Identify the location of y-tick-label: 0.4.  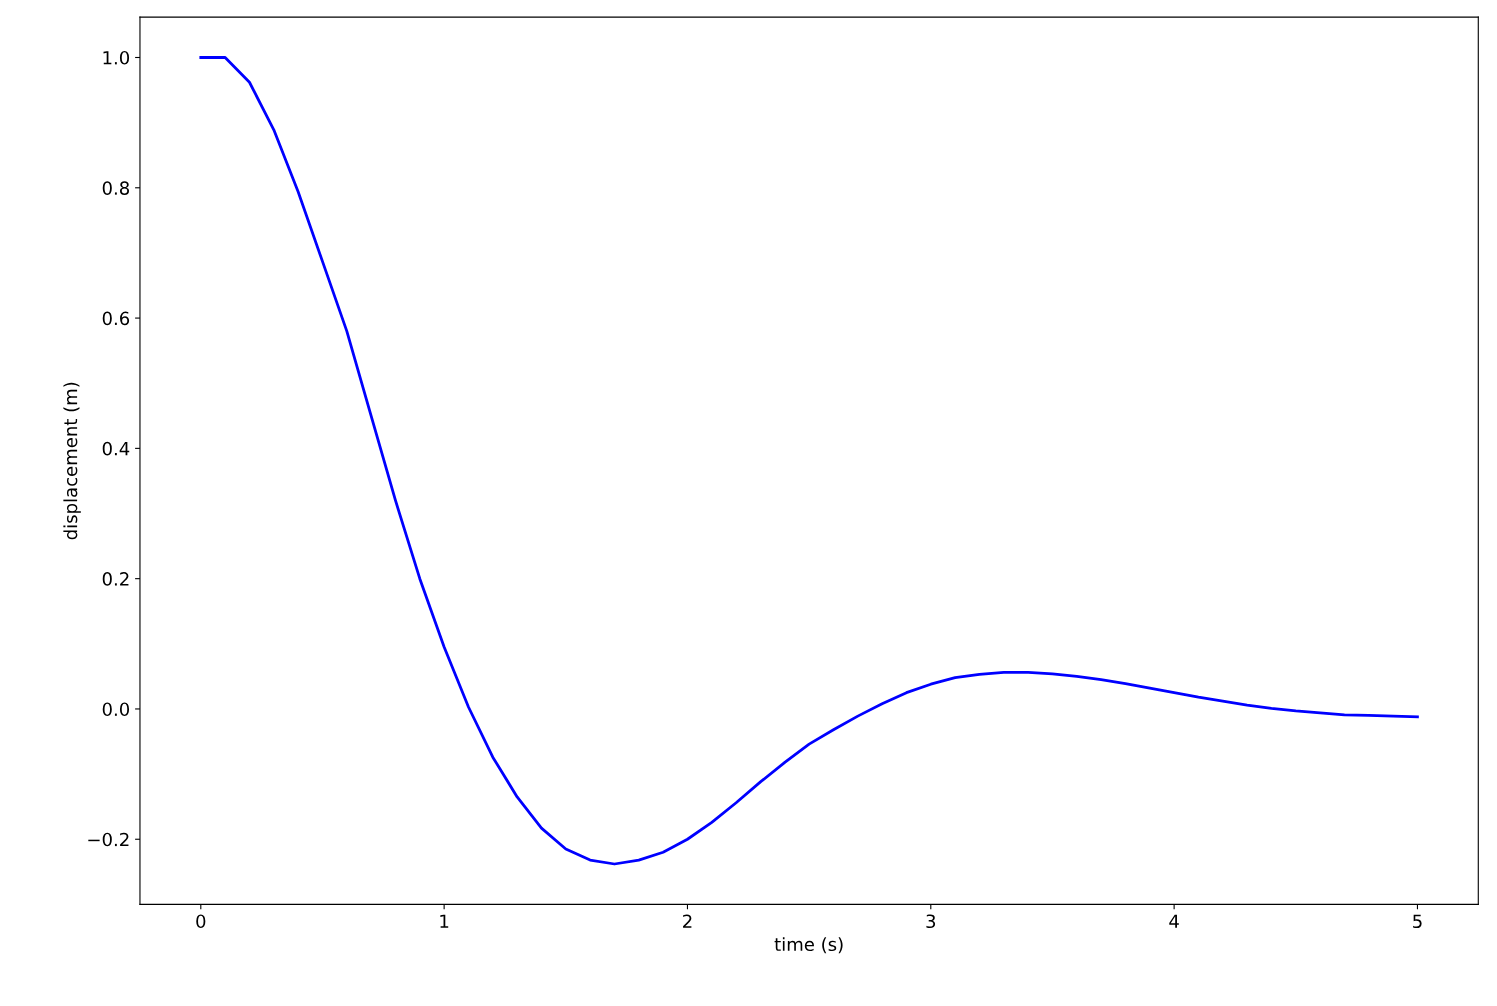
(116, 448).